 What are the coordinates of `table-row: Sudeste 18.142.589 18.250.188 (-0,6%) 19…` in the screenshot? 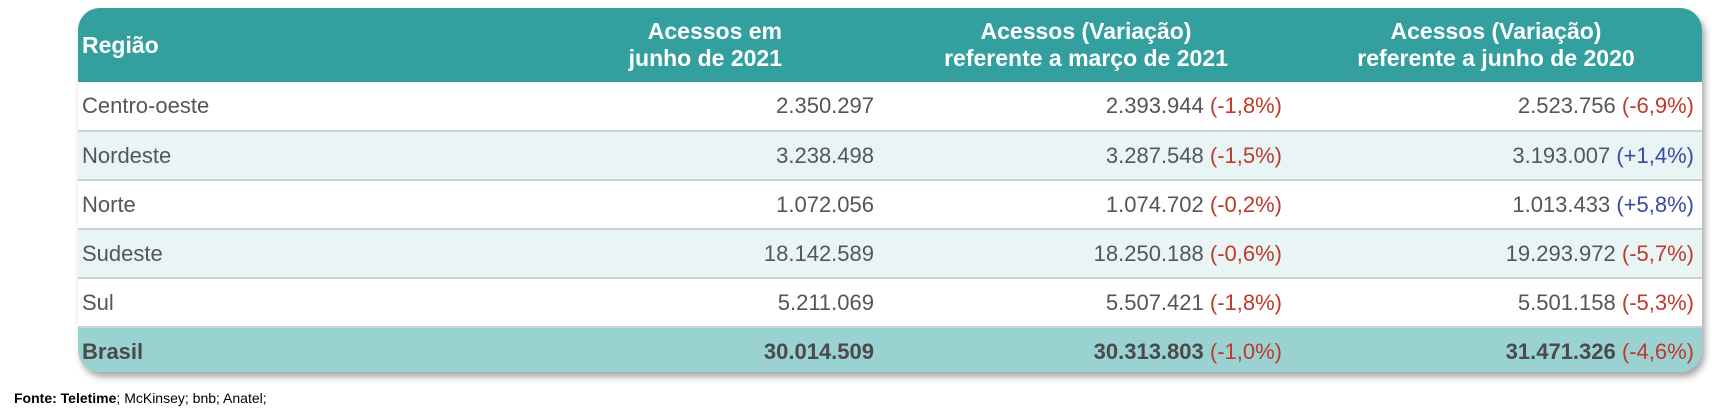 It's located at (890, 254).